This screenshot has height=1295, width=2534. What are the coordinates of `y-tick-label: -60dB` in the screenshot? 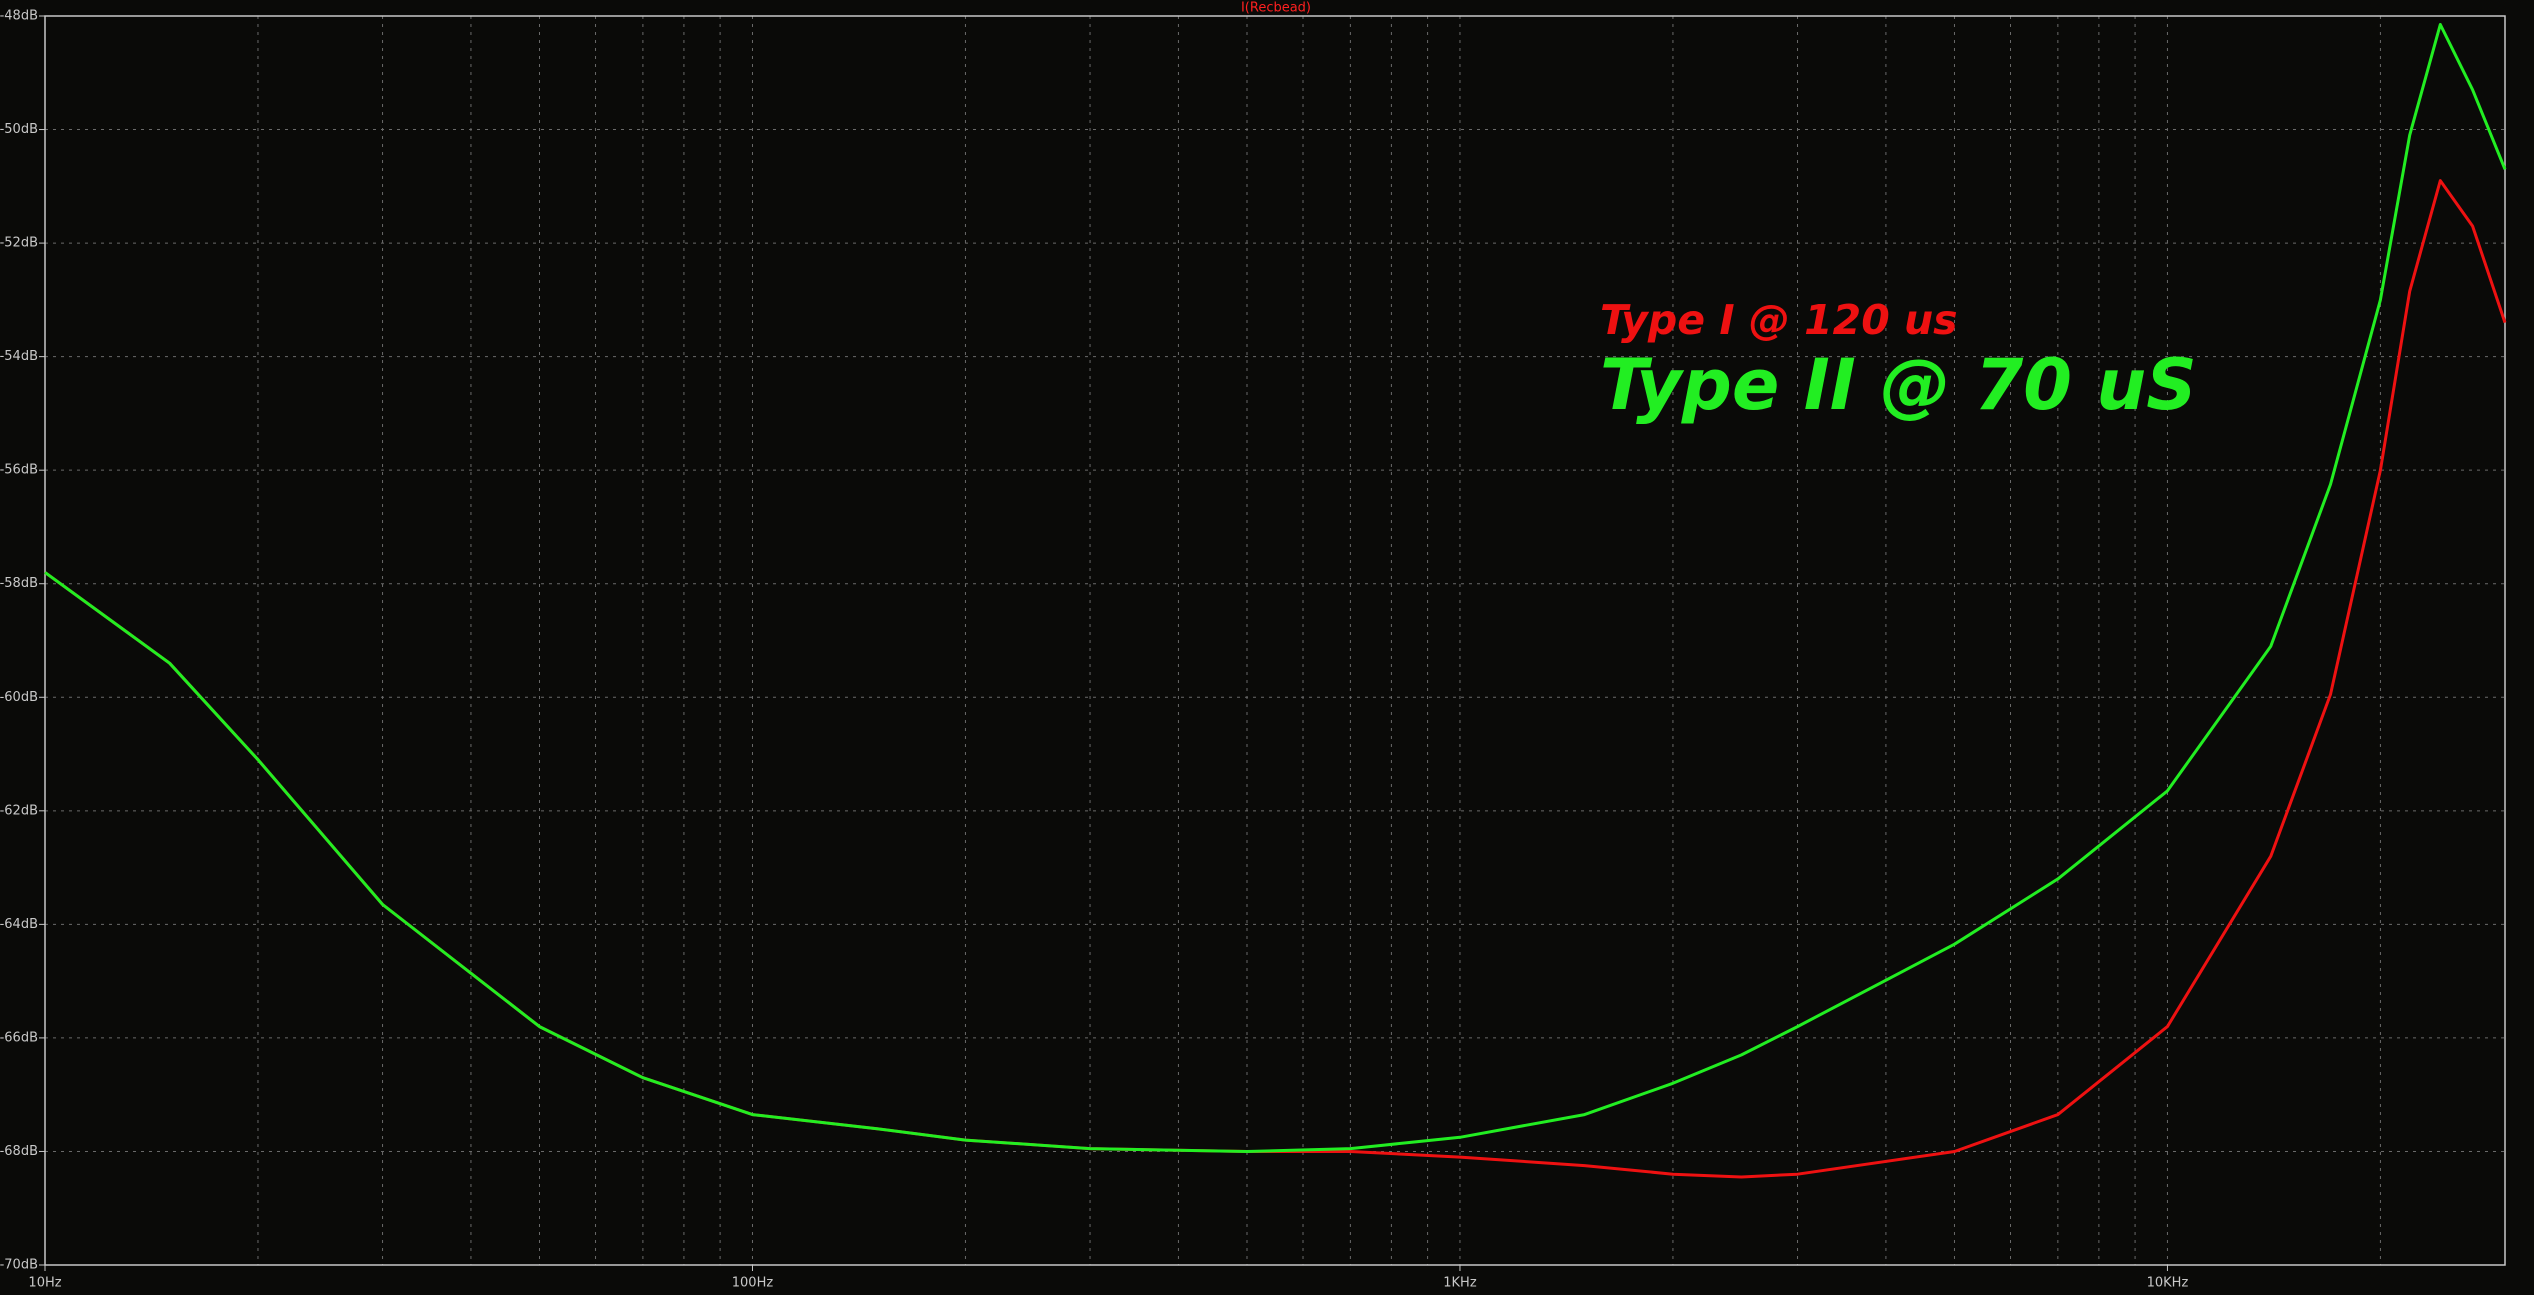 It's located at (19, 697).